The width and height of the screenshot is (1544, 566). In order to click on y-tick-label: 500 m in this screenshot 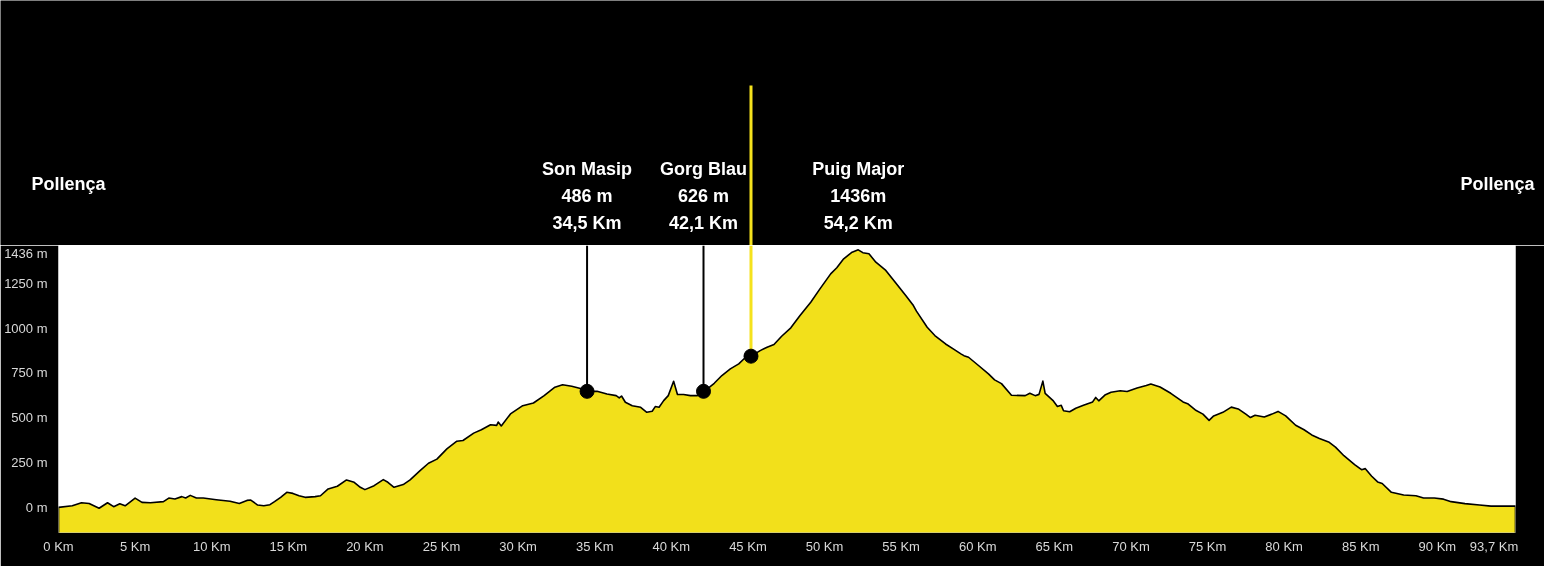, I will do `click(29, 418)`.